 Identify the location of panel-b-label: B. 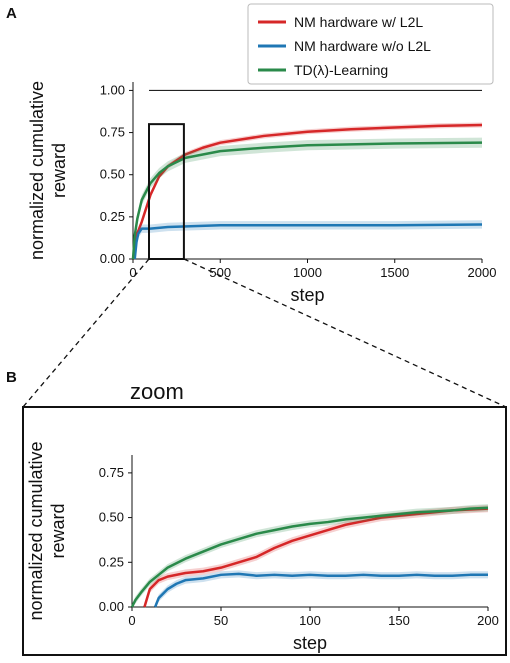
(11, 377).